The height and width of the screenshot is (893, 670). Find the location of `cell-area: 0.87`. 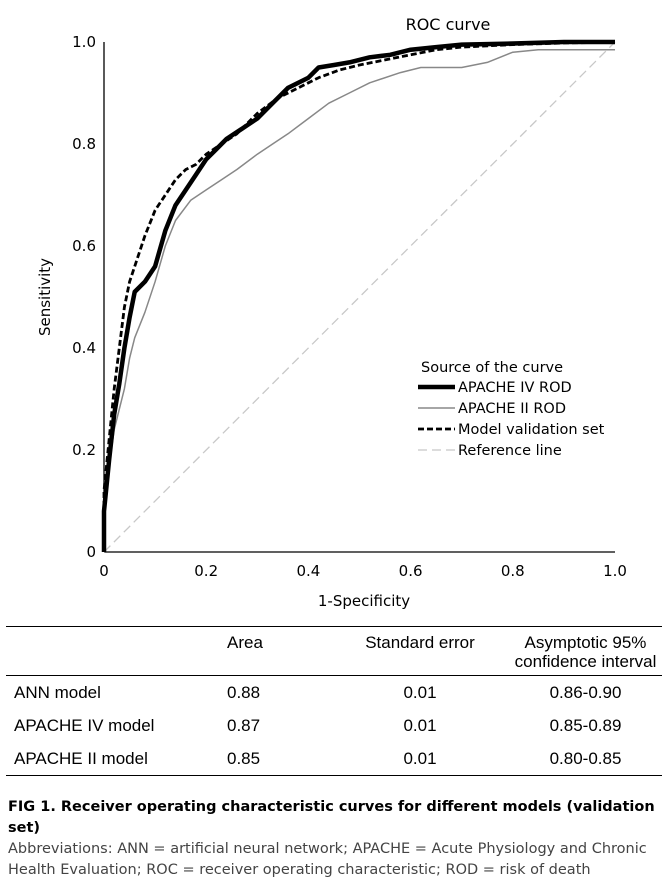

cell-area: 0.87 is located at coordinates (244, 725).